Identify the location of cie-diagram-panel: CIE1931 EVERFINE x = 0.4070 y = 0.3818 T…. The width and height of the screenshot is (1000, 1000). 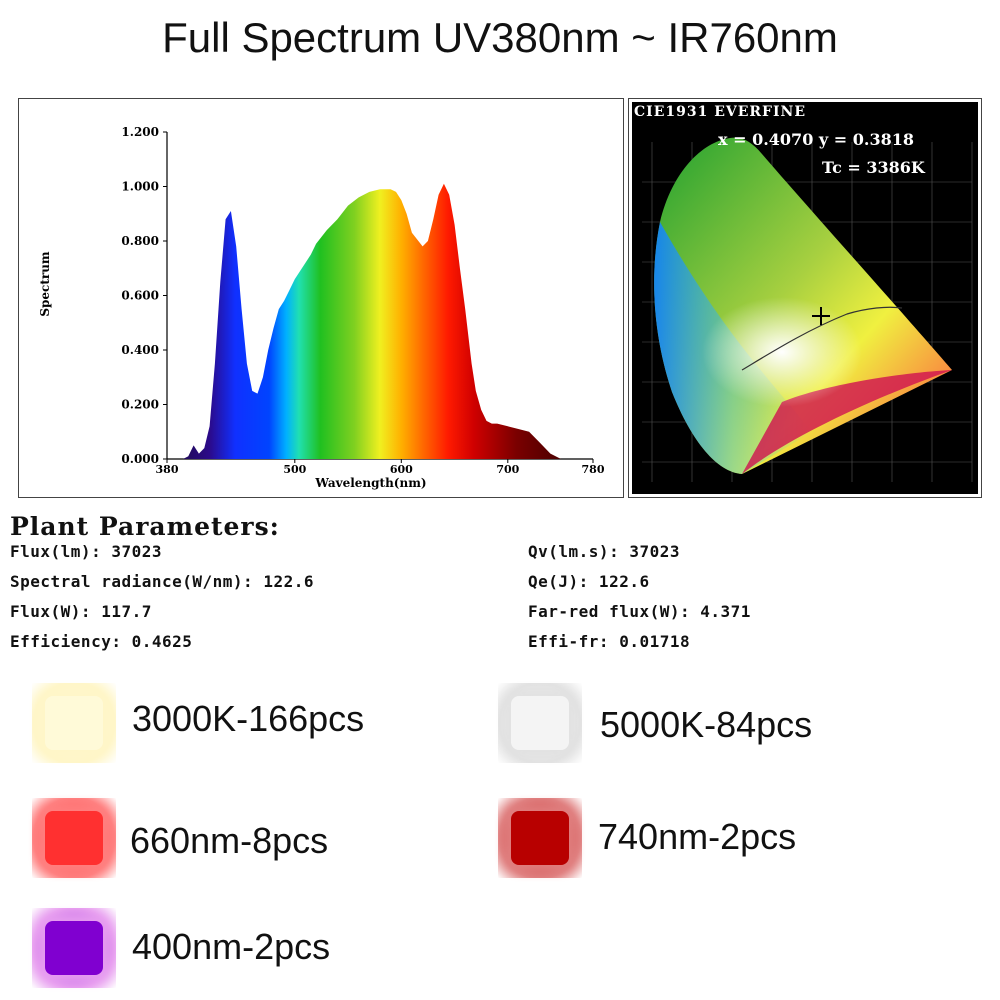
(805, 298).